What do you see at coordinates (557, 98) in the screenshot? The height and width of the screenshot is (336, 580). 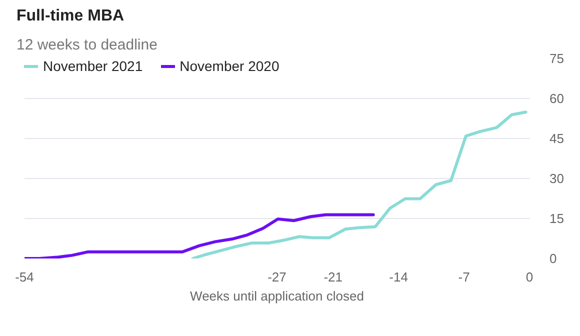 I see `y-tick-label: 60` at bounding box center [557, 98].